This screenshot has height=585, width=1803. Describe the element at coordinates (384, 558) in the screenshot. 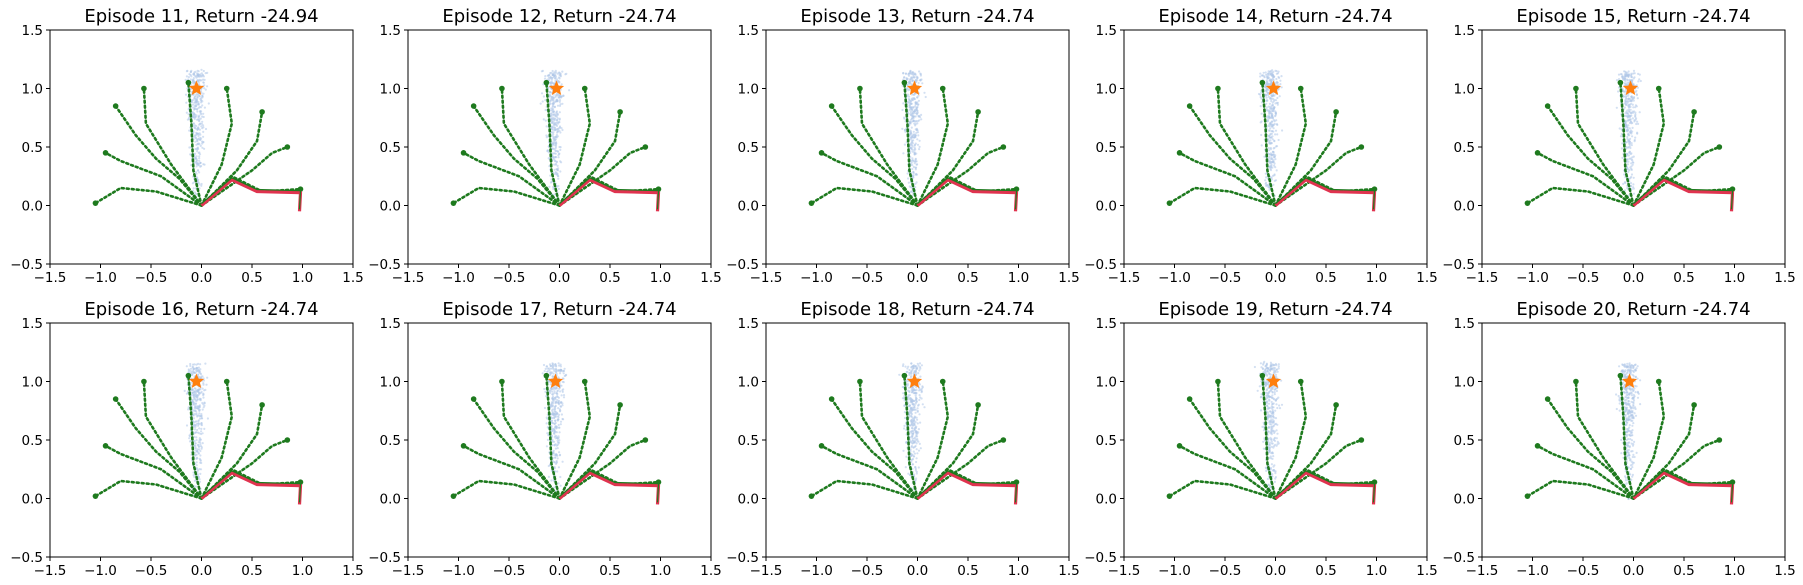

I see `y-tick-label: −0.5` at that location.